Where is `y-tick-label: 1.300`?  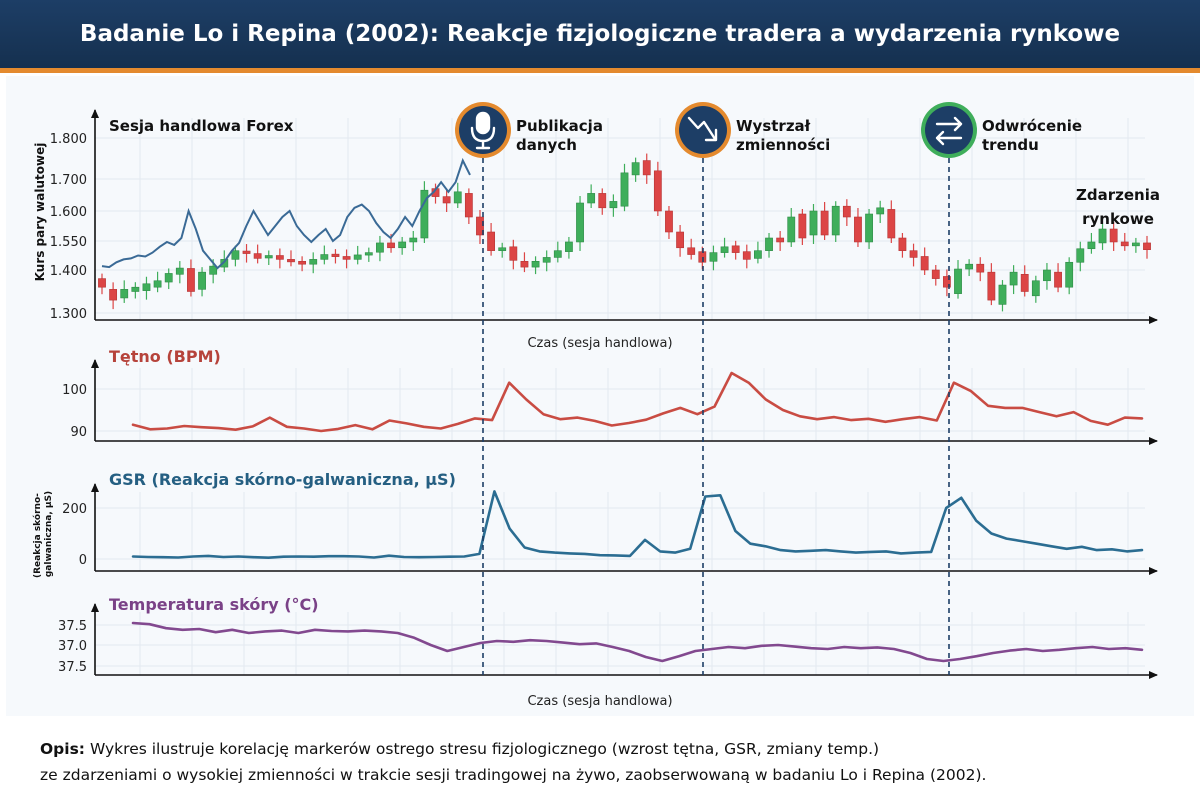 y-tick-label: 1.300 is located at coordinates (68, 314).